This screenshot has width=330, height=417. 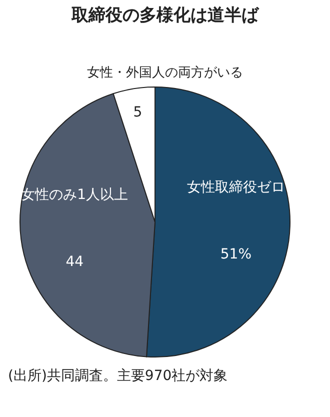 I want to click on value-label: 44, so click(x=75, y=262).